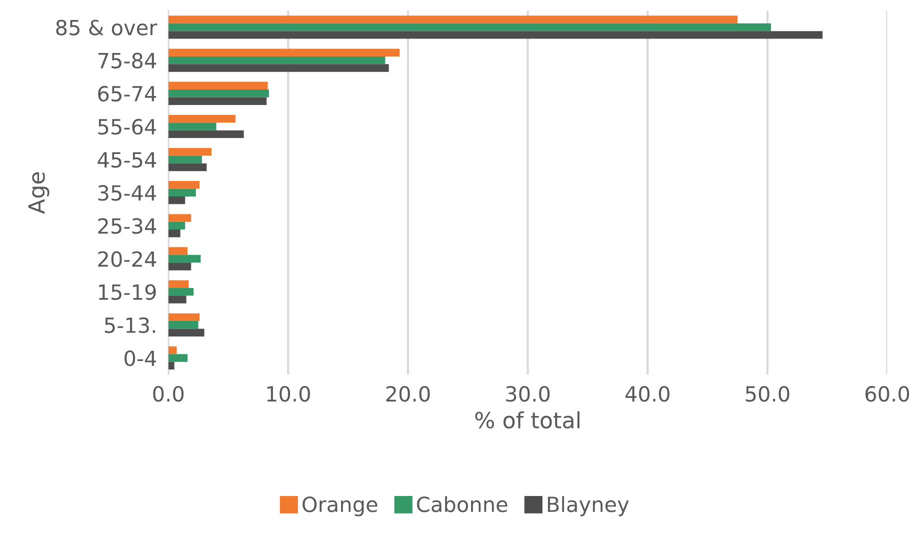  Describe the element at coordinates (129, 325) in the screenshot. I see `y-tick-label: 5-13.` at that location.